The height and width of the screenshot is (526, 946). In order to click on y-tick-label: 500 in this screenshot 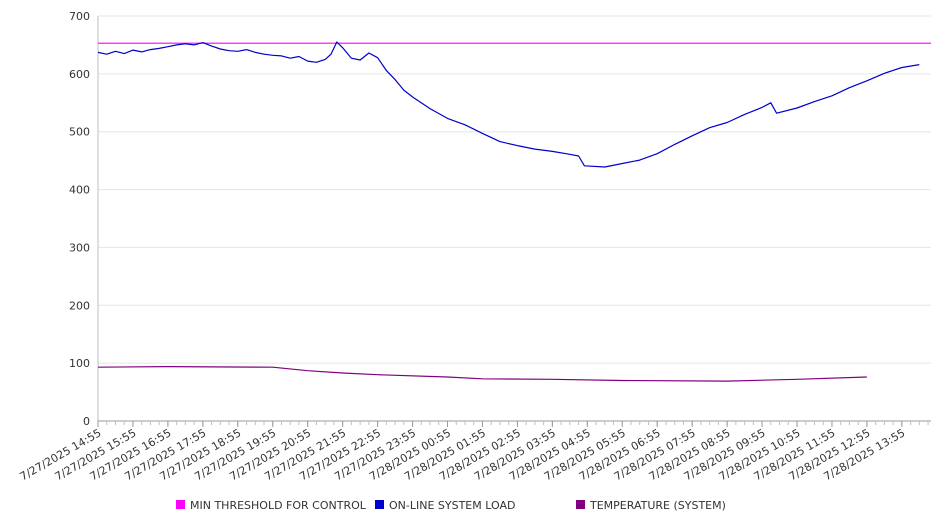, I will do `click(79, 132)`.